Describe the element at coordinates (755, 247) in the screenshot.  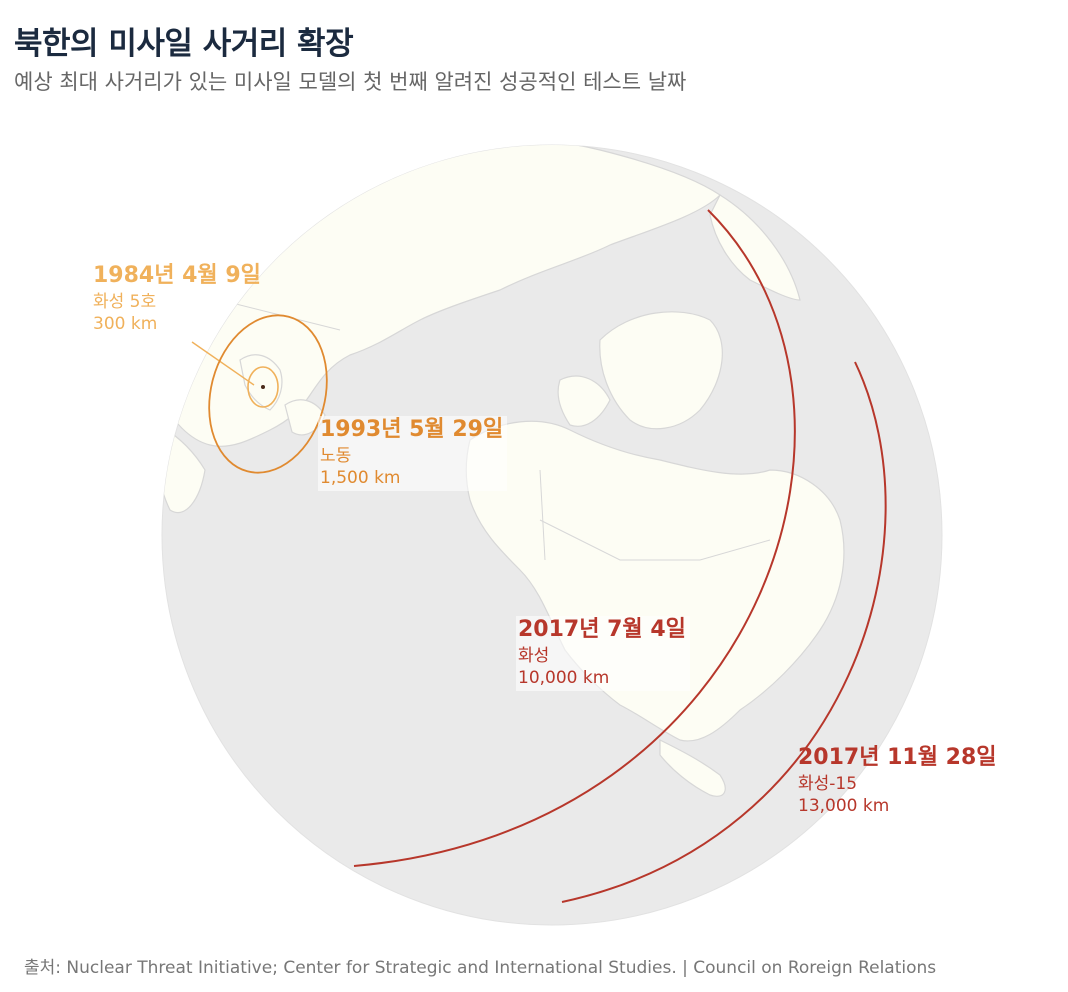
I see `land-europe` at that location.